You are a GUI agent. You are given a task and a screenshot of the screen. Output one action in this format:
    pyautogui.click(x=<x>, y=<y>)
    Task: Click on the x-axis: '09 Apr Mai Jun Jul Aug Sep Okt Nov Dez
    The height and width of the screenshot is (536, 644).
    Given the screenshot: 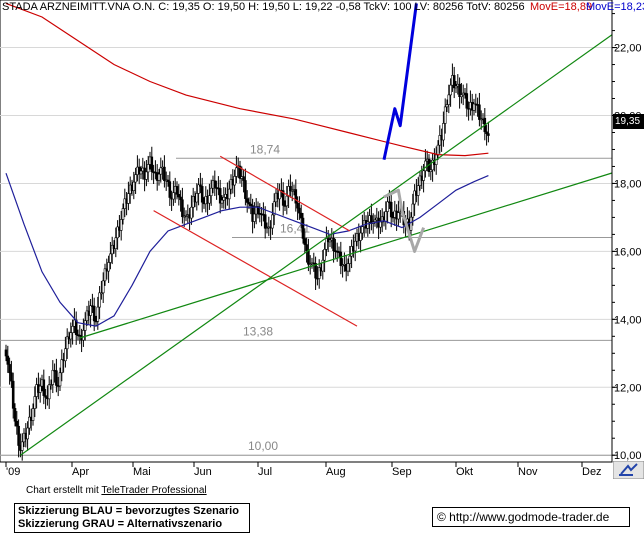 What is the action you would take?
    pyautogui.click(x=306, y=469)
    